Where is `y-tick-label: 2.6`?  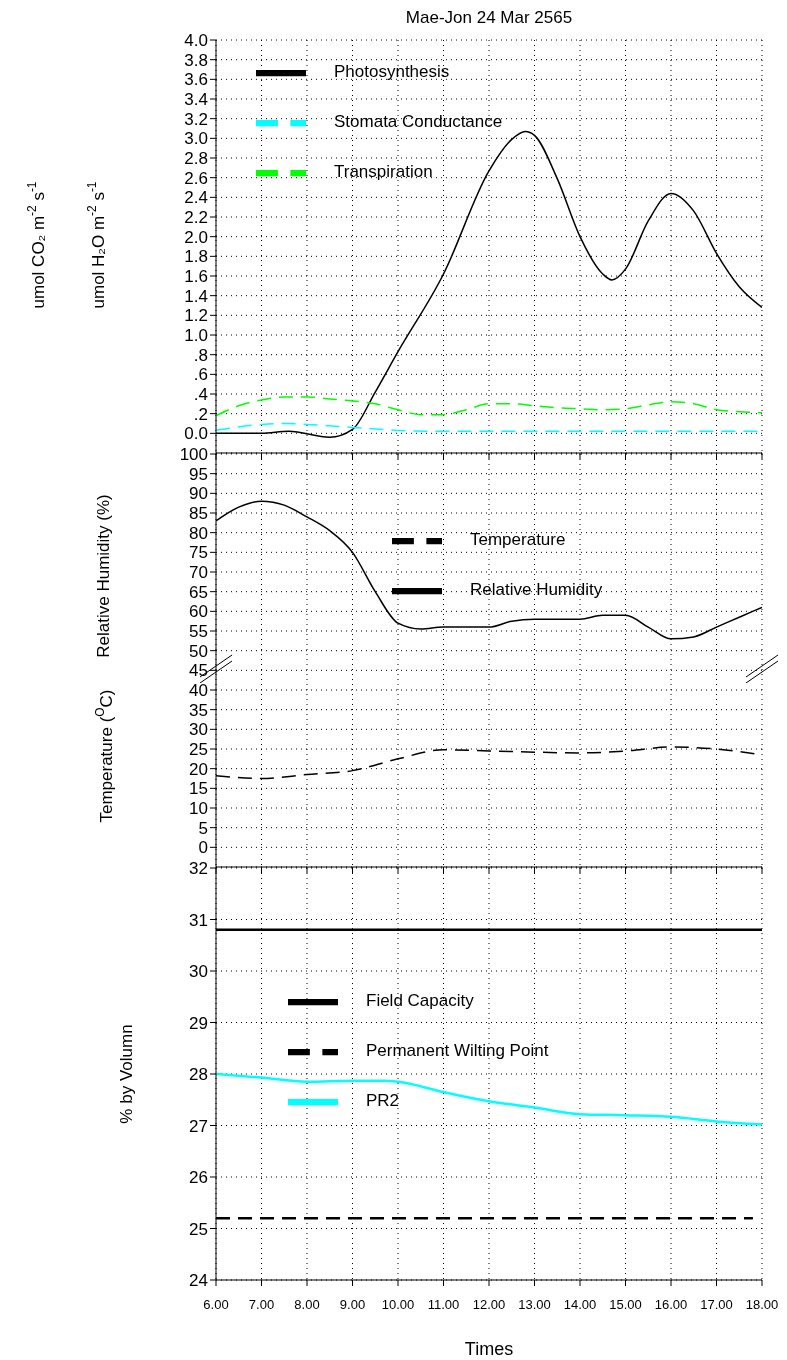 y-tick-label: 2.6 is located at coordinates (196, 178).